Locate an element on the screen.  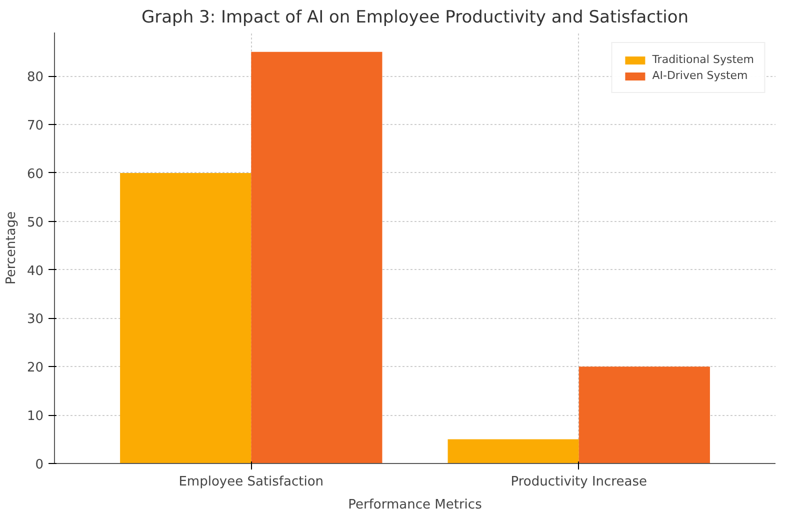
chart-title: Graph 3: Impact of AI on Employee Productivity and Satisfaction is located at coordinates (415, 18).